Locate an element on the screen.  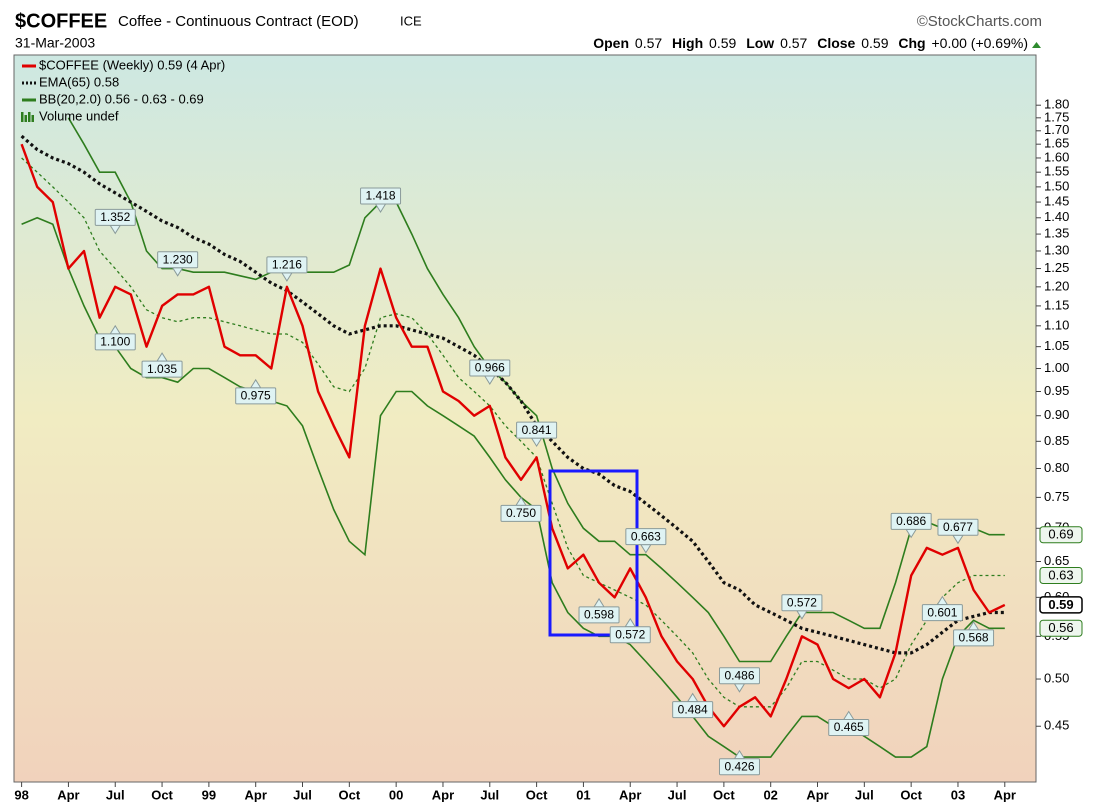
y-tick-label: 0.65 is located at coordinates (1056, 560).